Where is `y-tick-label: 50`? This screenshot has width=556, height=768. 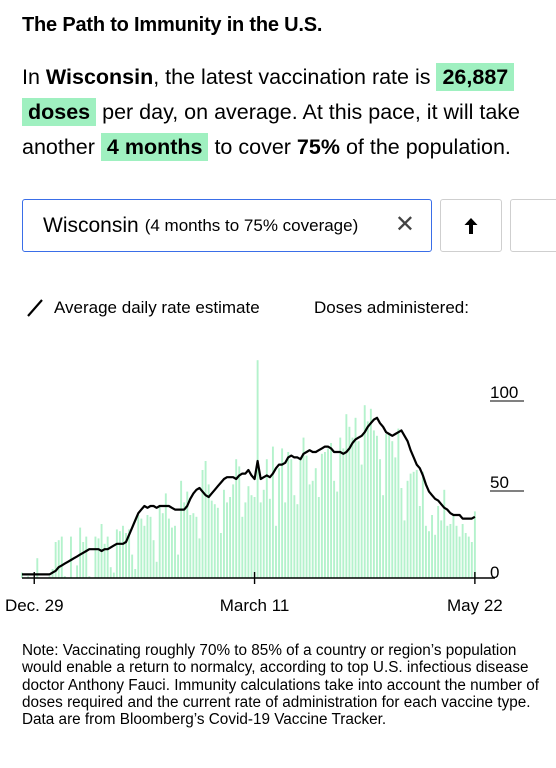
y-tick-label: 50 is located at coordinates (499, 482).